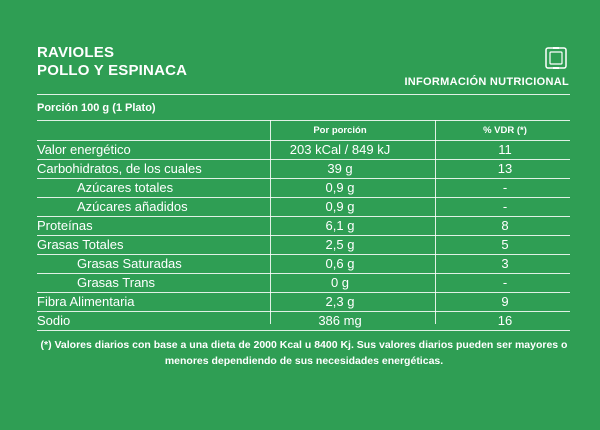 Image resolution: width=600 pixels, height=430 pixels. I want to click on table-row: Grasas Trans 0 g -, so click(303, 283).